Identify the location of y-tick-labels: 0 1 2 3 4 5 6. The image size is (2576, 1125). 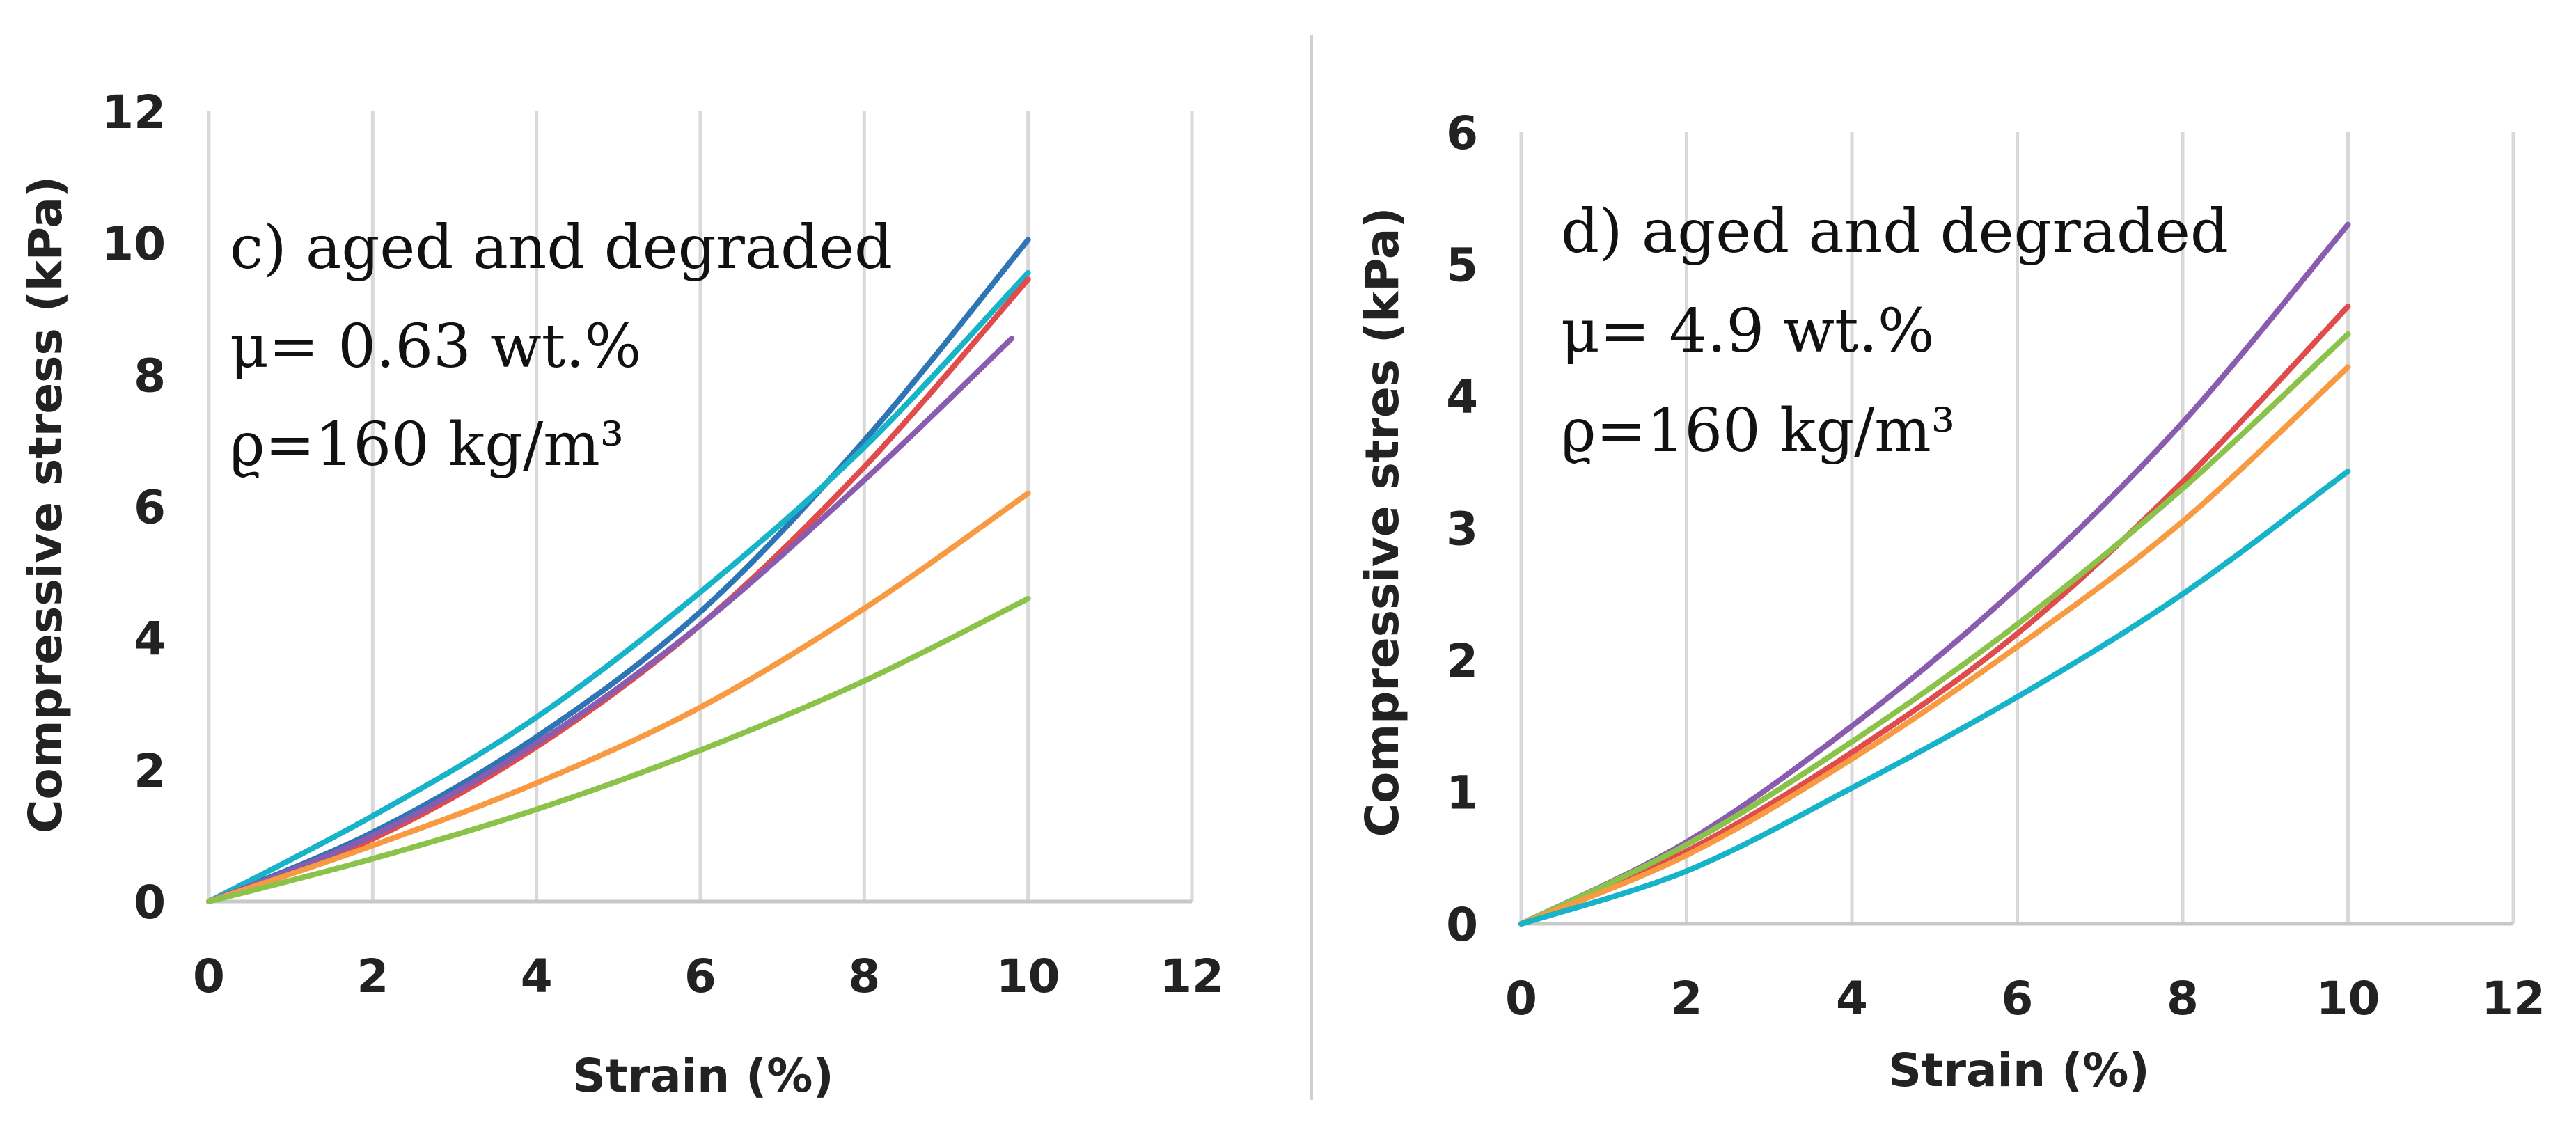
(1462, 529).